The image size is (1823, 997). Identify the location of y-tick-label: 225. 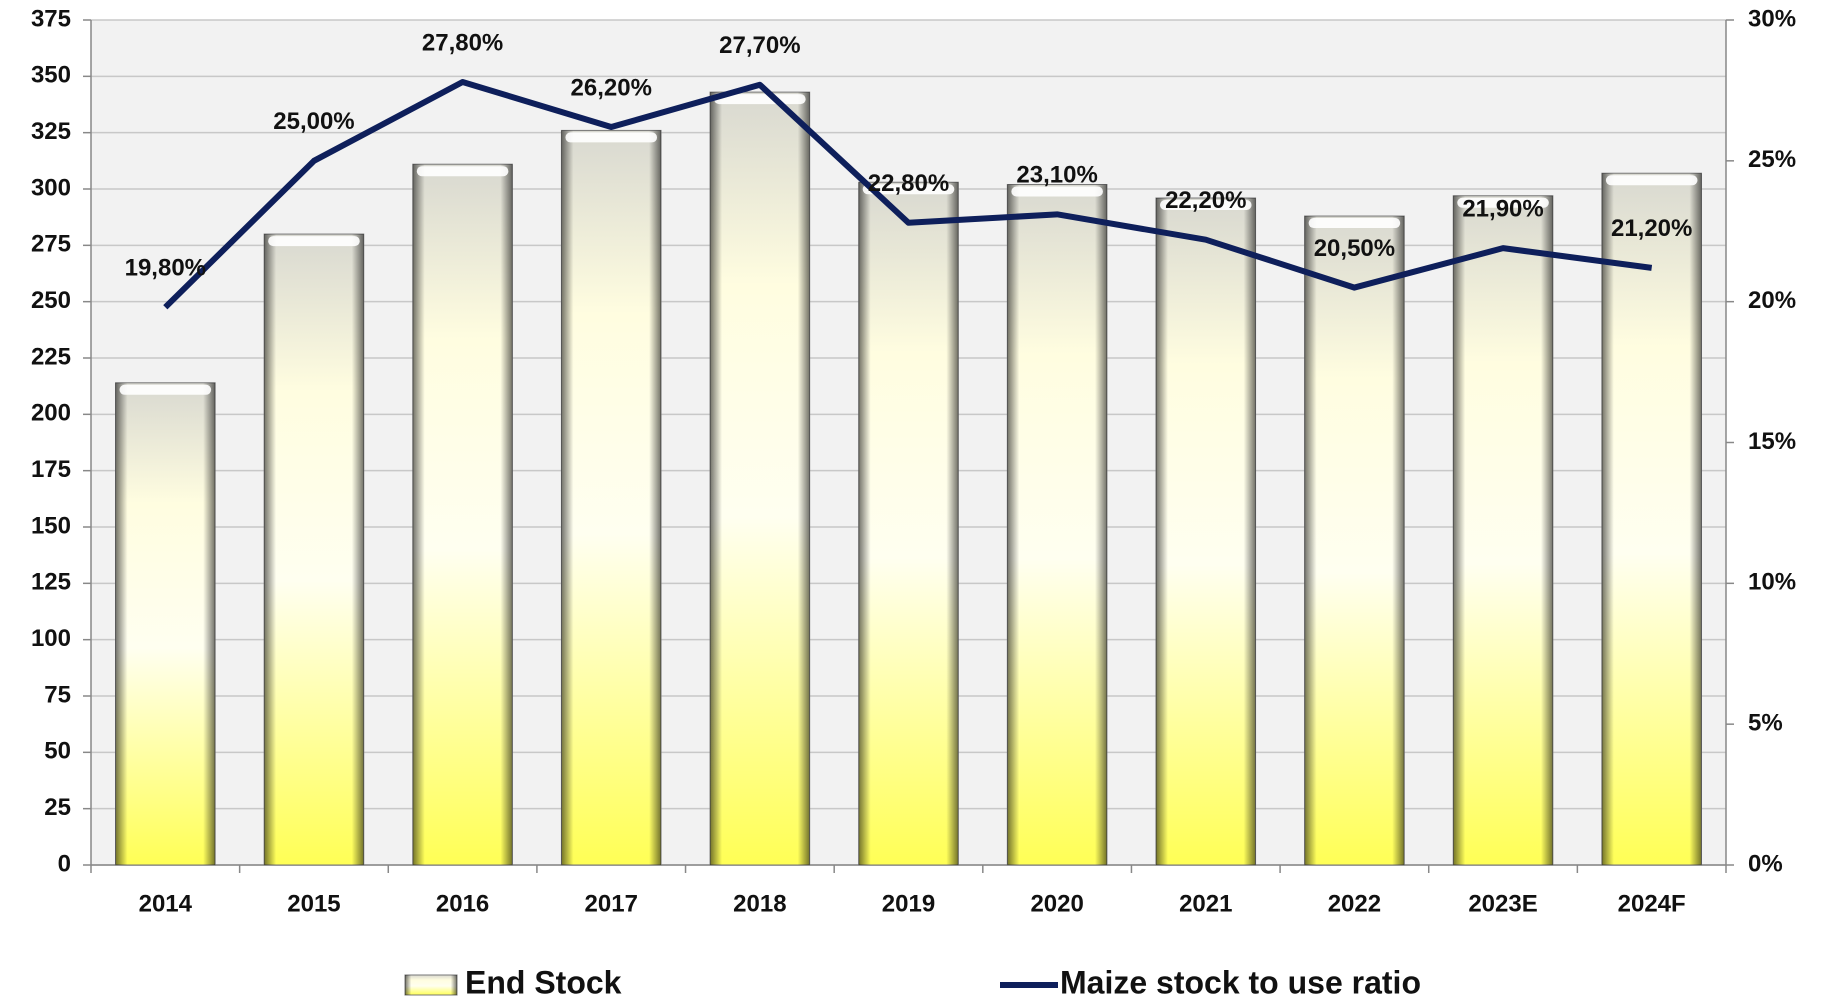
(51, 356).